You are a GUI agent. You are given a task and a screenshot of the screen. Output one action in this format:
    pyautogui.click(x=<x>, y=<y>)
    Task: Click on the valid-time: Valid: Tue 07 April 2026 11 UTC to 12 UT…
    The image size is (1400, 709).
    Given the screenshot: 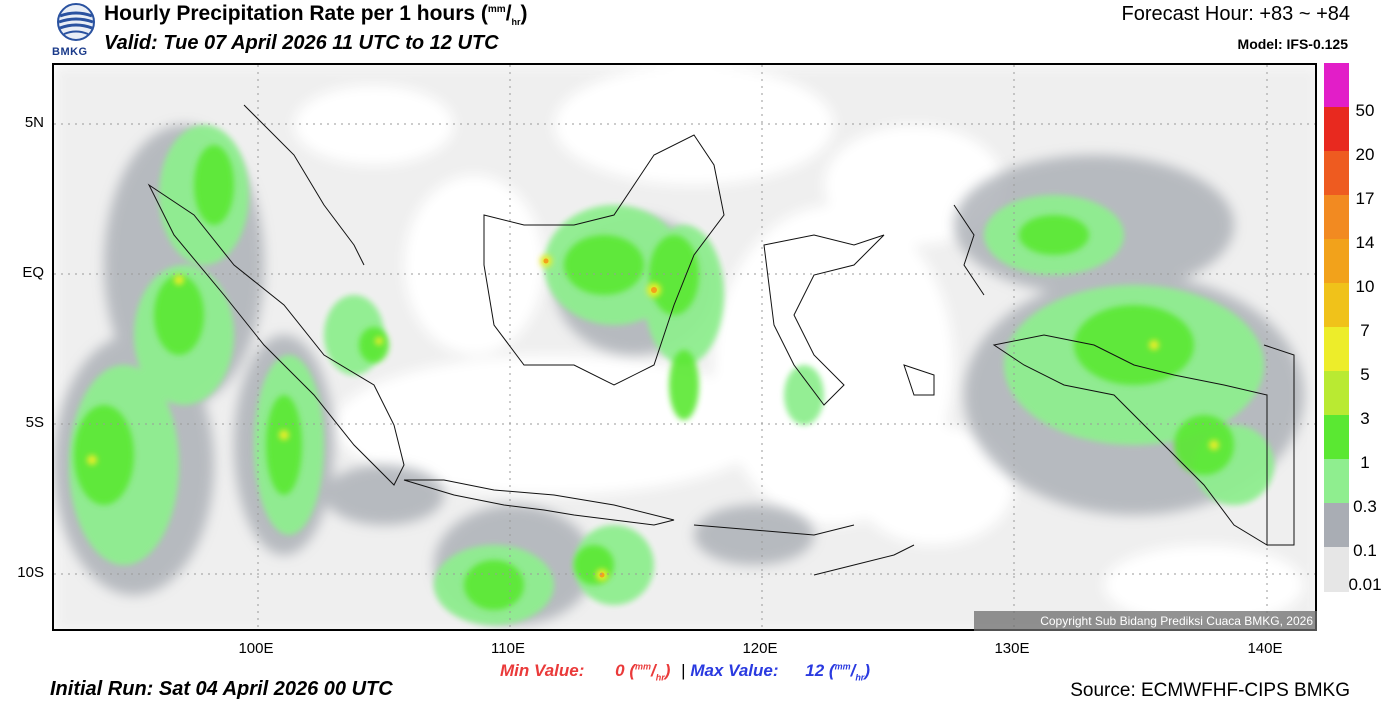 What is the action you would take?
    pyautogui.click(x=301, y=43)
    